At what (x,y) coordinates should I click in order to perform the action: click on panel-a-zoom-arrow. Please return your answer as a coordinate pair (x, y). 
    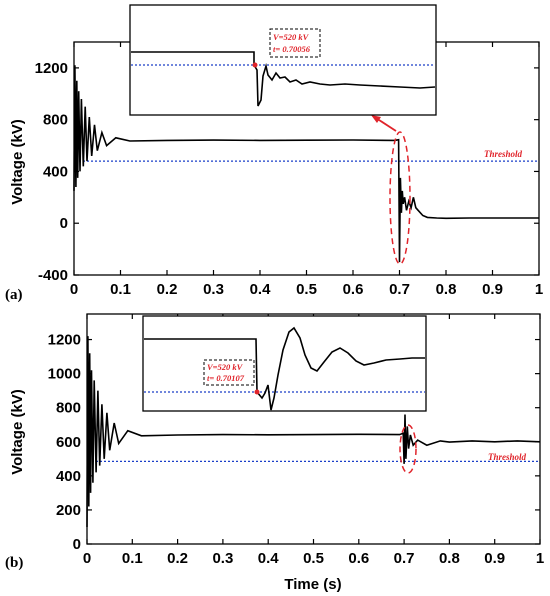
    Looking at the image, I should click on (386, 124).